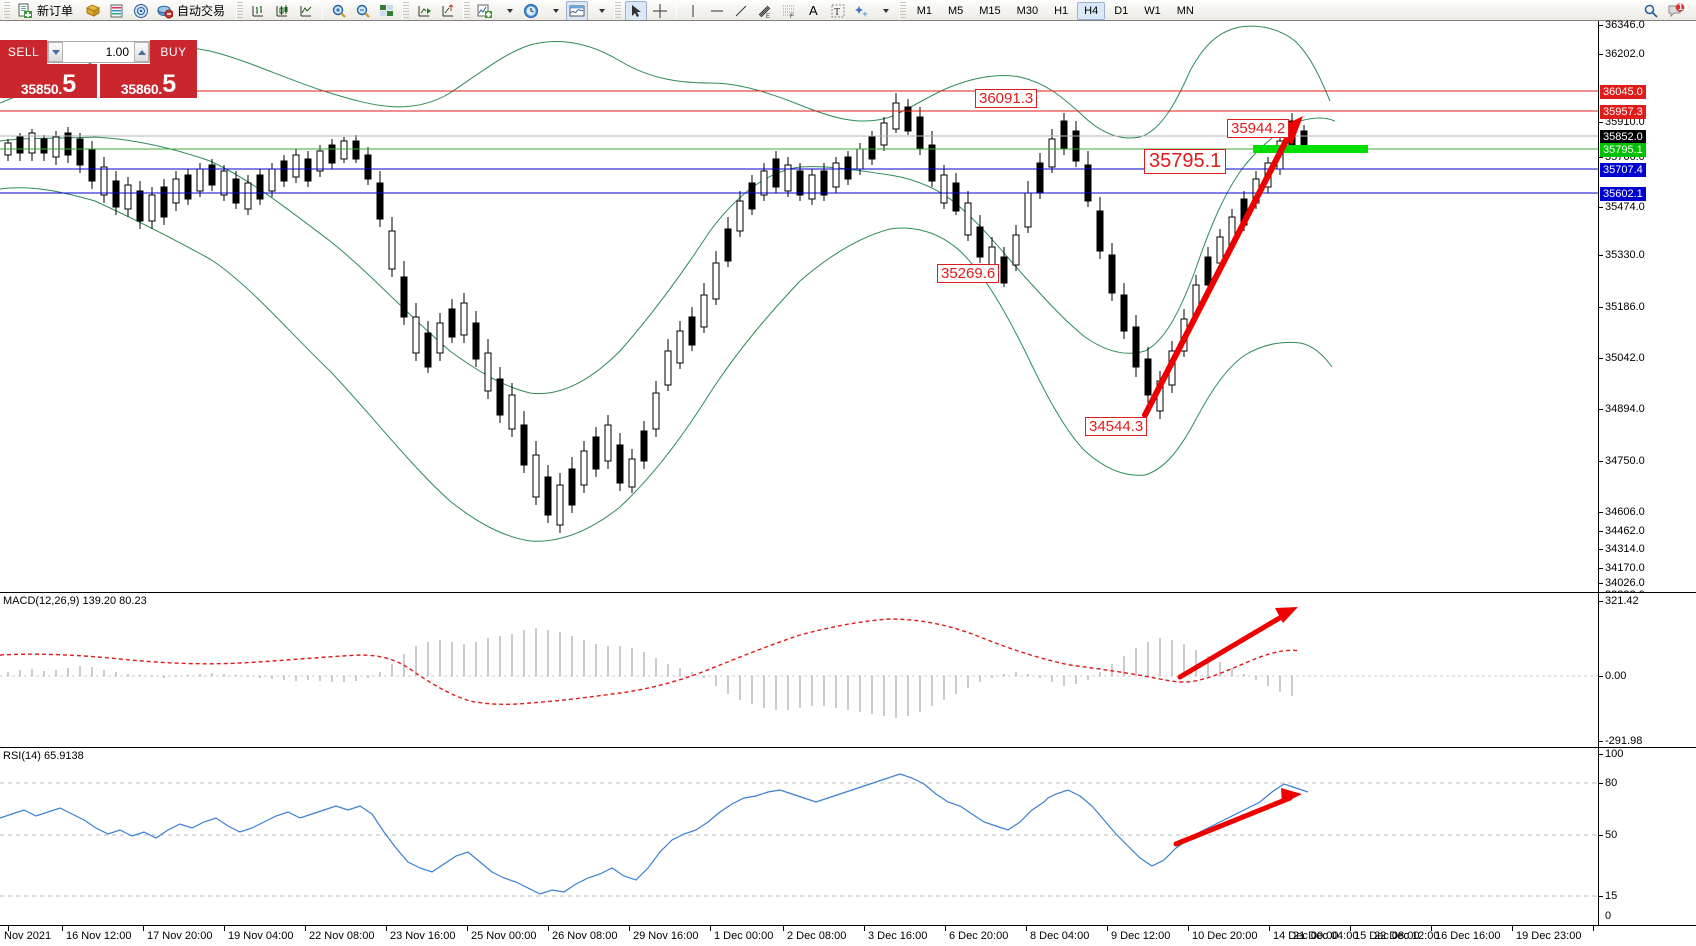  Describe the element at coordinates (979, 936) in the screenshot. I see `time-tick-label: 6 Dec 20:00` at that location.